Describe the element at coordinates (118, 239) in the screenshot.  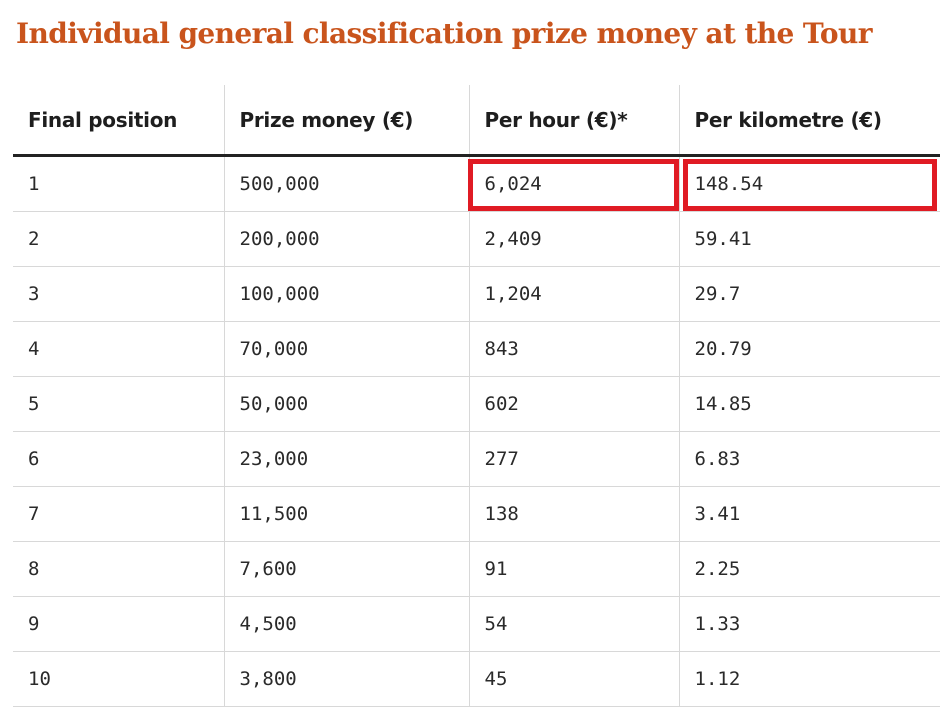
I see `cell-final-position: 2` at that location.